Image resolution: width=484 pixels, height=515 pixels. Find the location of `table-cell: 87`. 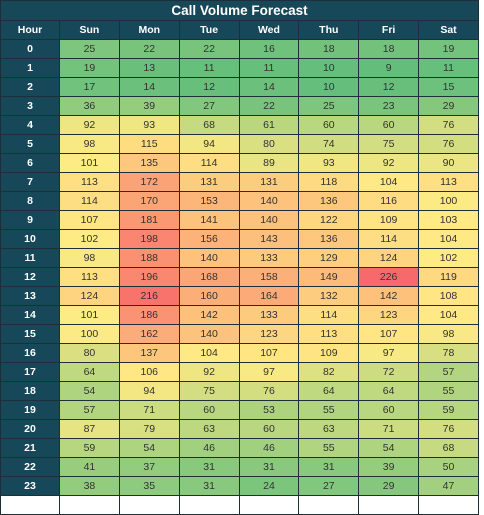

table-cell: 87 is located at coordinates (89, 429).